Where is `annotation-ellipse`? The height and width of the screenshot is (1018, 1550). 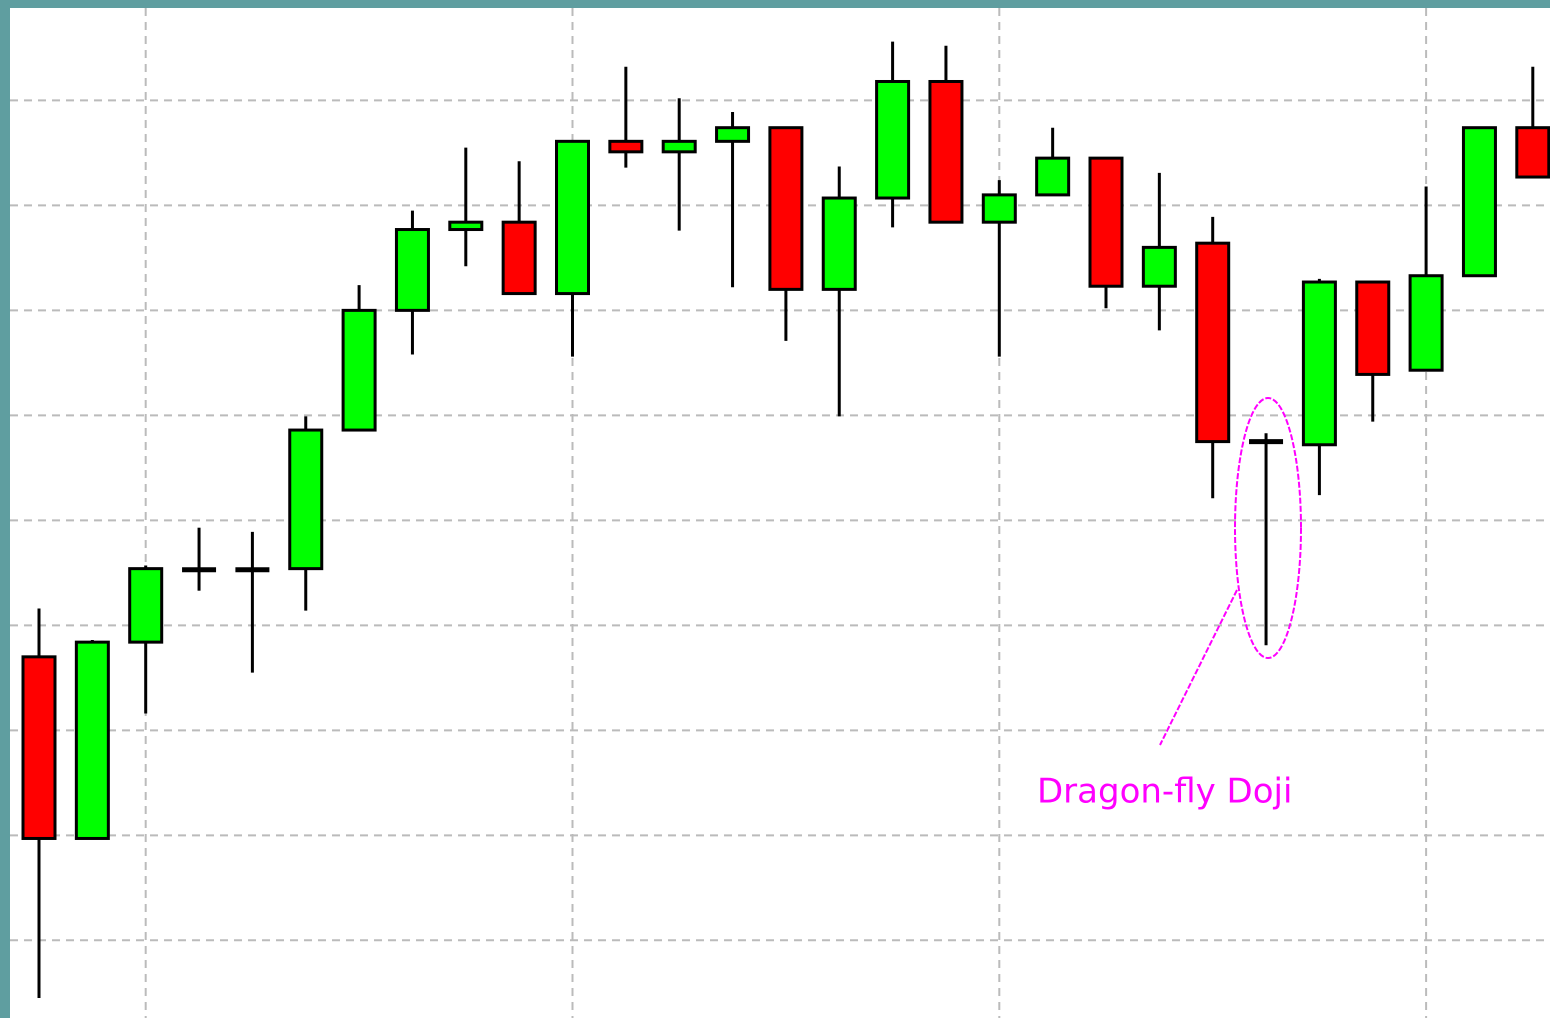 annotation-ellipse is located at coordinates (1268, 528).